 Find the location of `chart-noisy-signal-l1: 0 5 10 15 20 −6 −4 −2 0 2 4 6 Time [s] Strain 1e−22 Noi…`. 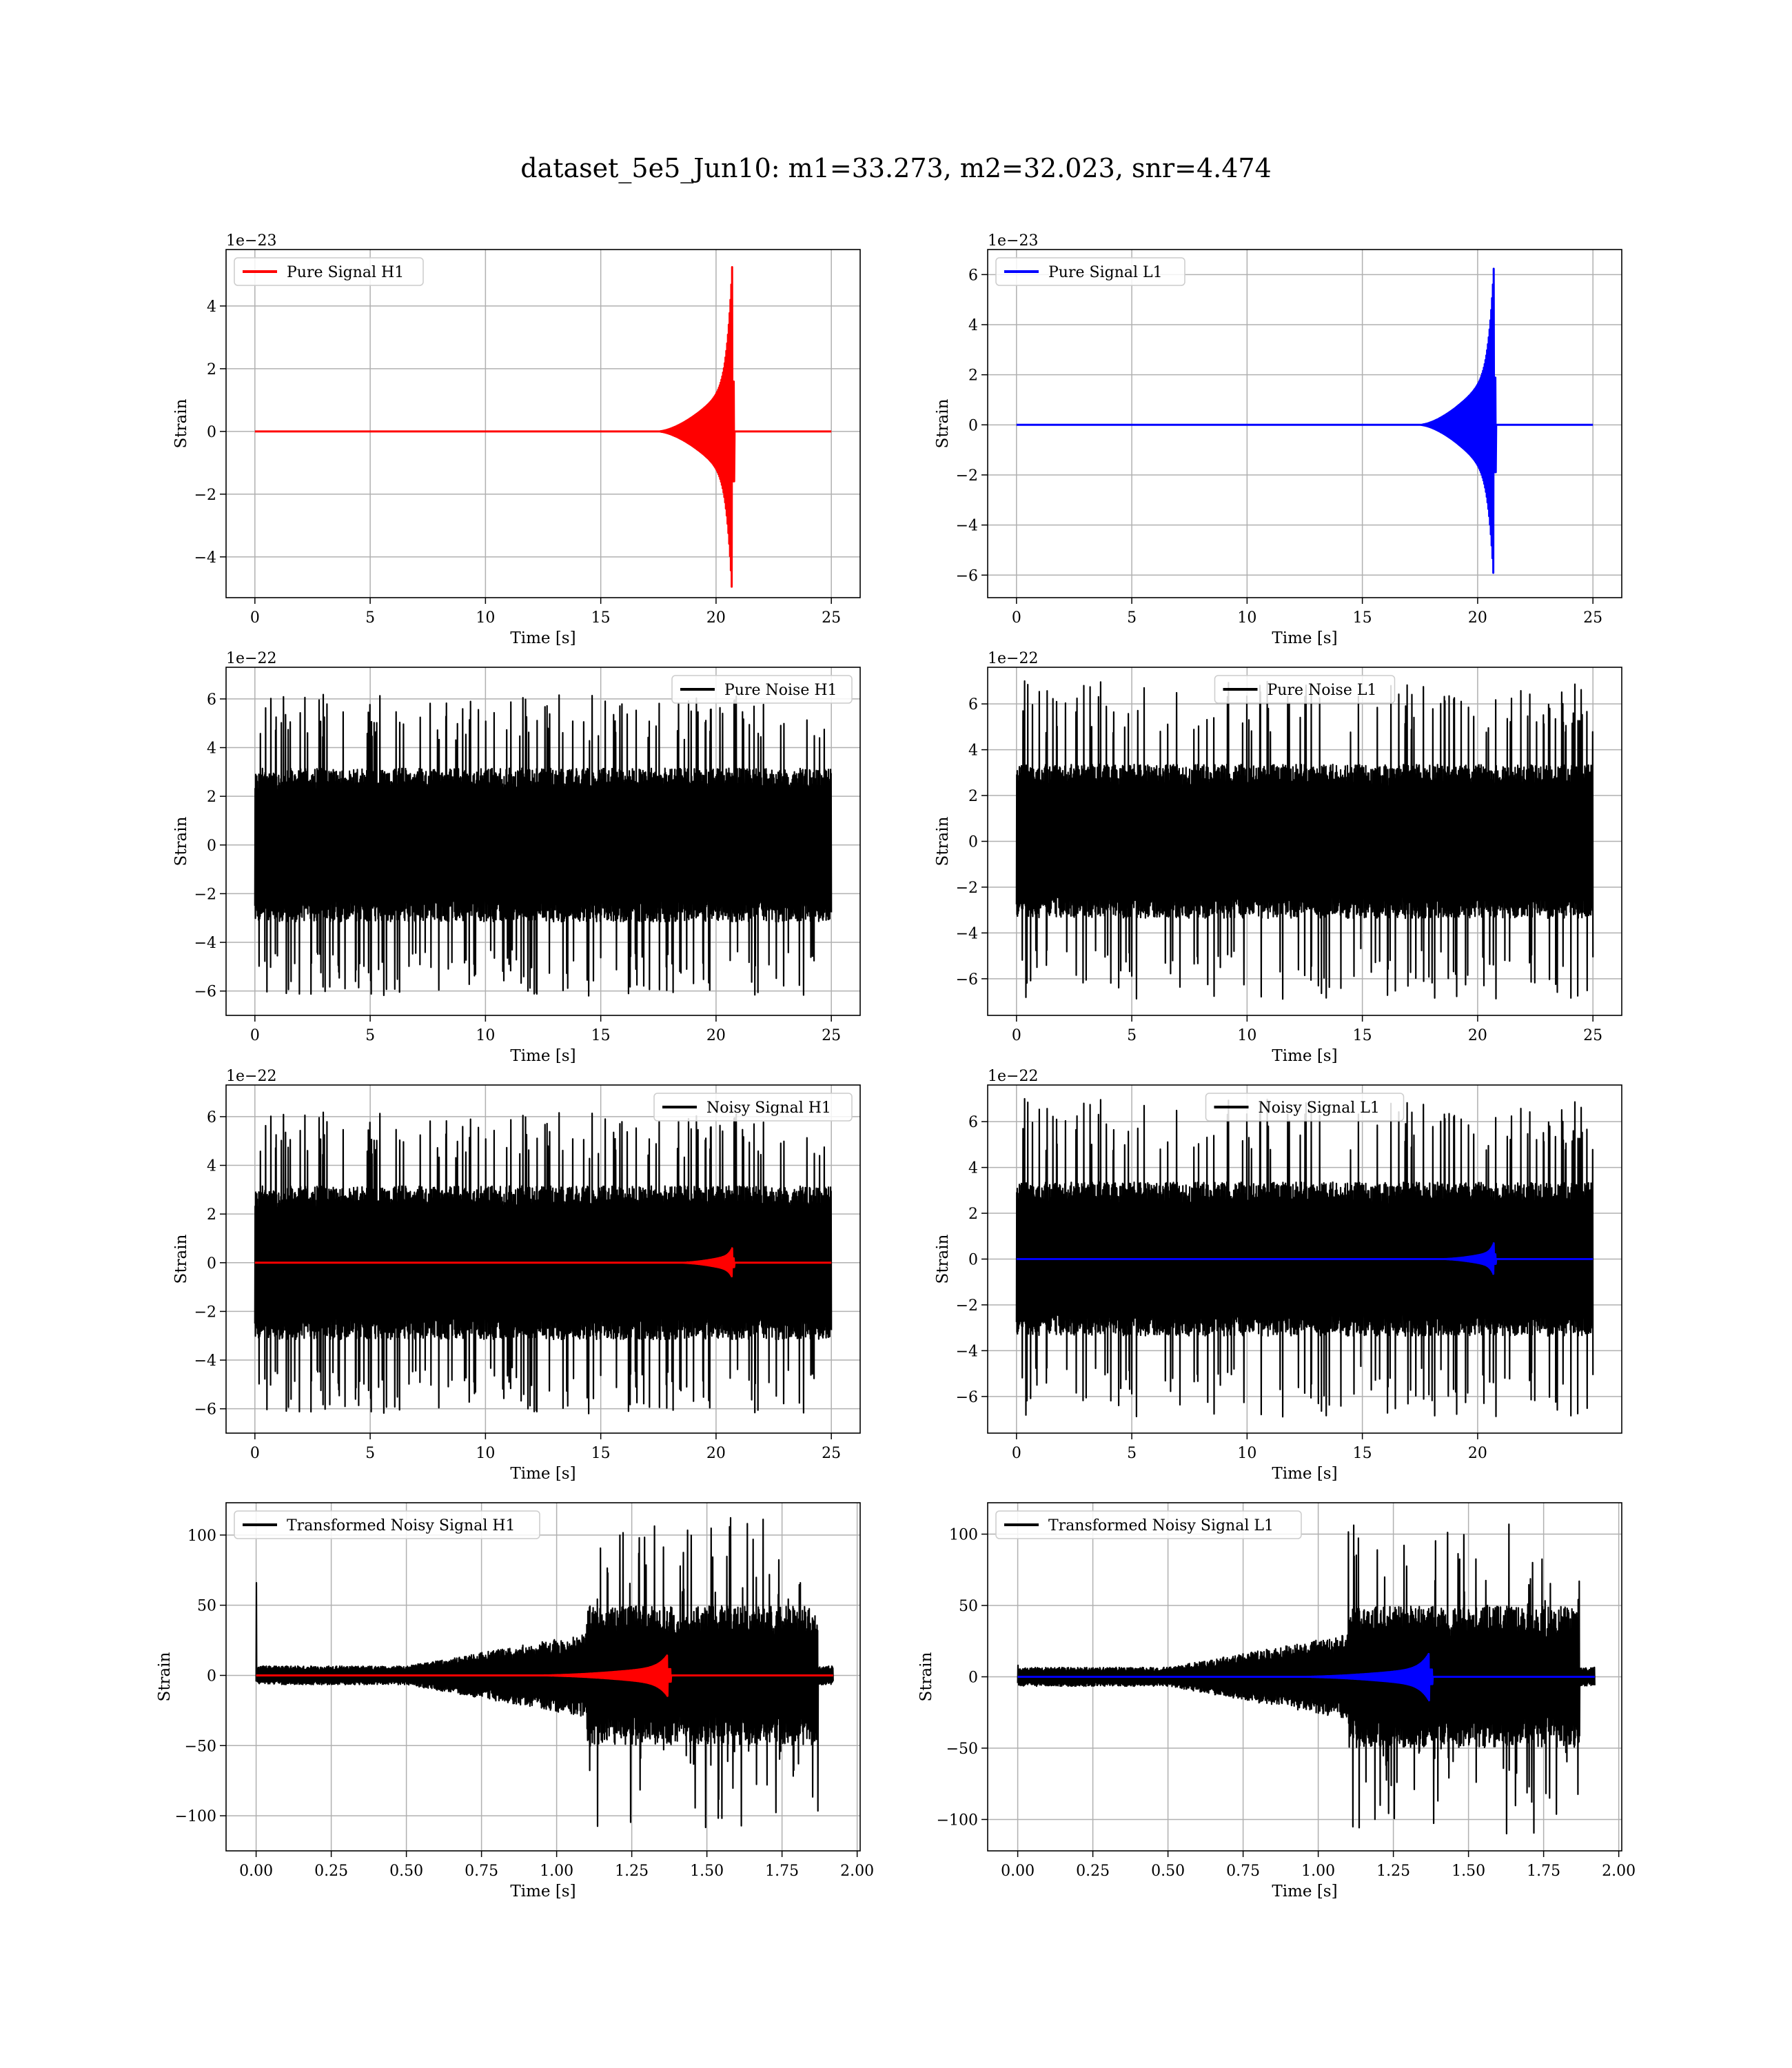

chart-noisy-signal-l1: 0 5 10 15 20 −6 −4 −2 0 2 4 6 Time [s] Strain 1e−22 Noi… is located at coordinates (1278, 1275).